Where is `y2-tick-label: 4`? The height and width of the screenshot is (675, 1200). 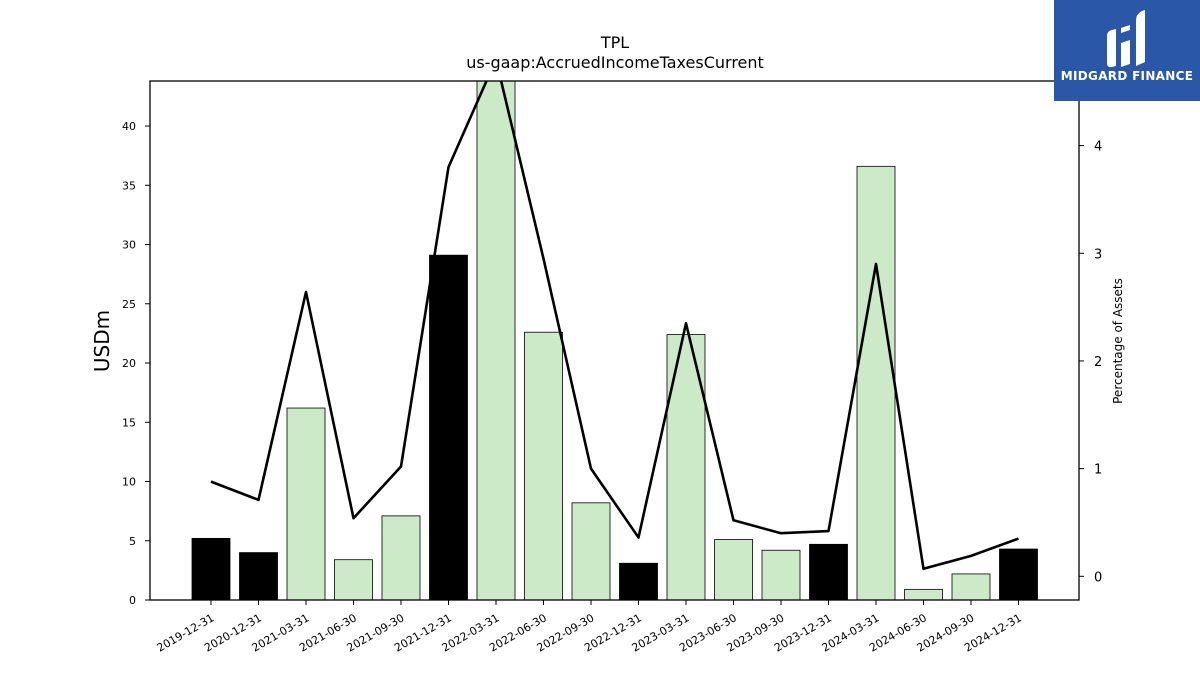
y2-tick-label: 4 is located at coordinates (1098, 147).